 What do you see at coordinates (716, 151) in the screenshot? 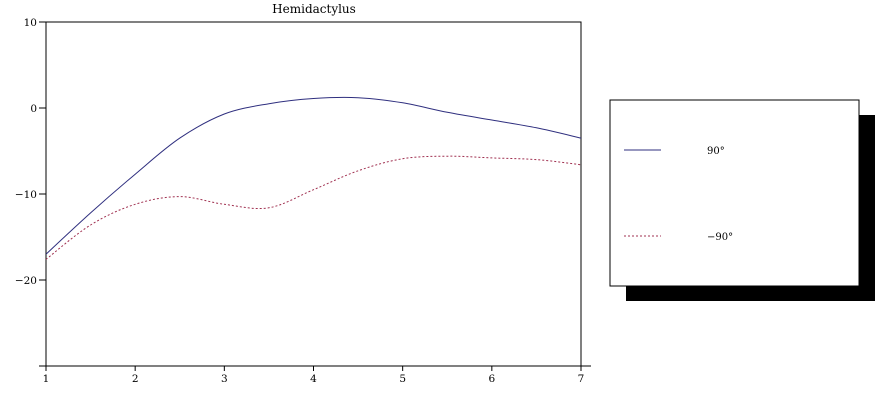
I see `legend-label: 90°` at bounding box center [716, 151].